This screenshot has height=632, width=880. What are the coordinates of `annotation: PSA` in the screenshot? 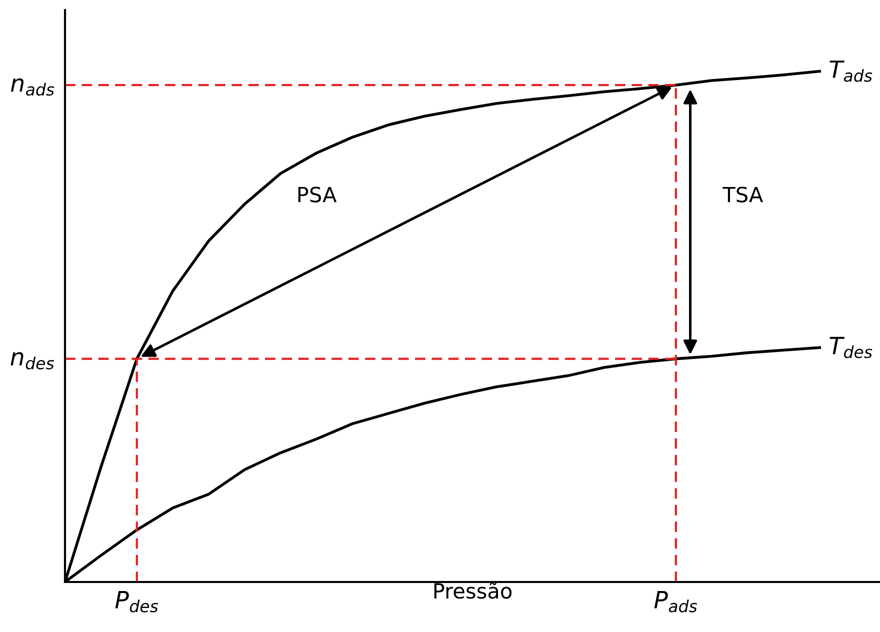 It's located at (317, 194).